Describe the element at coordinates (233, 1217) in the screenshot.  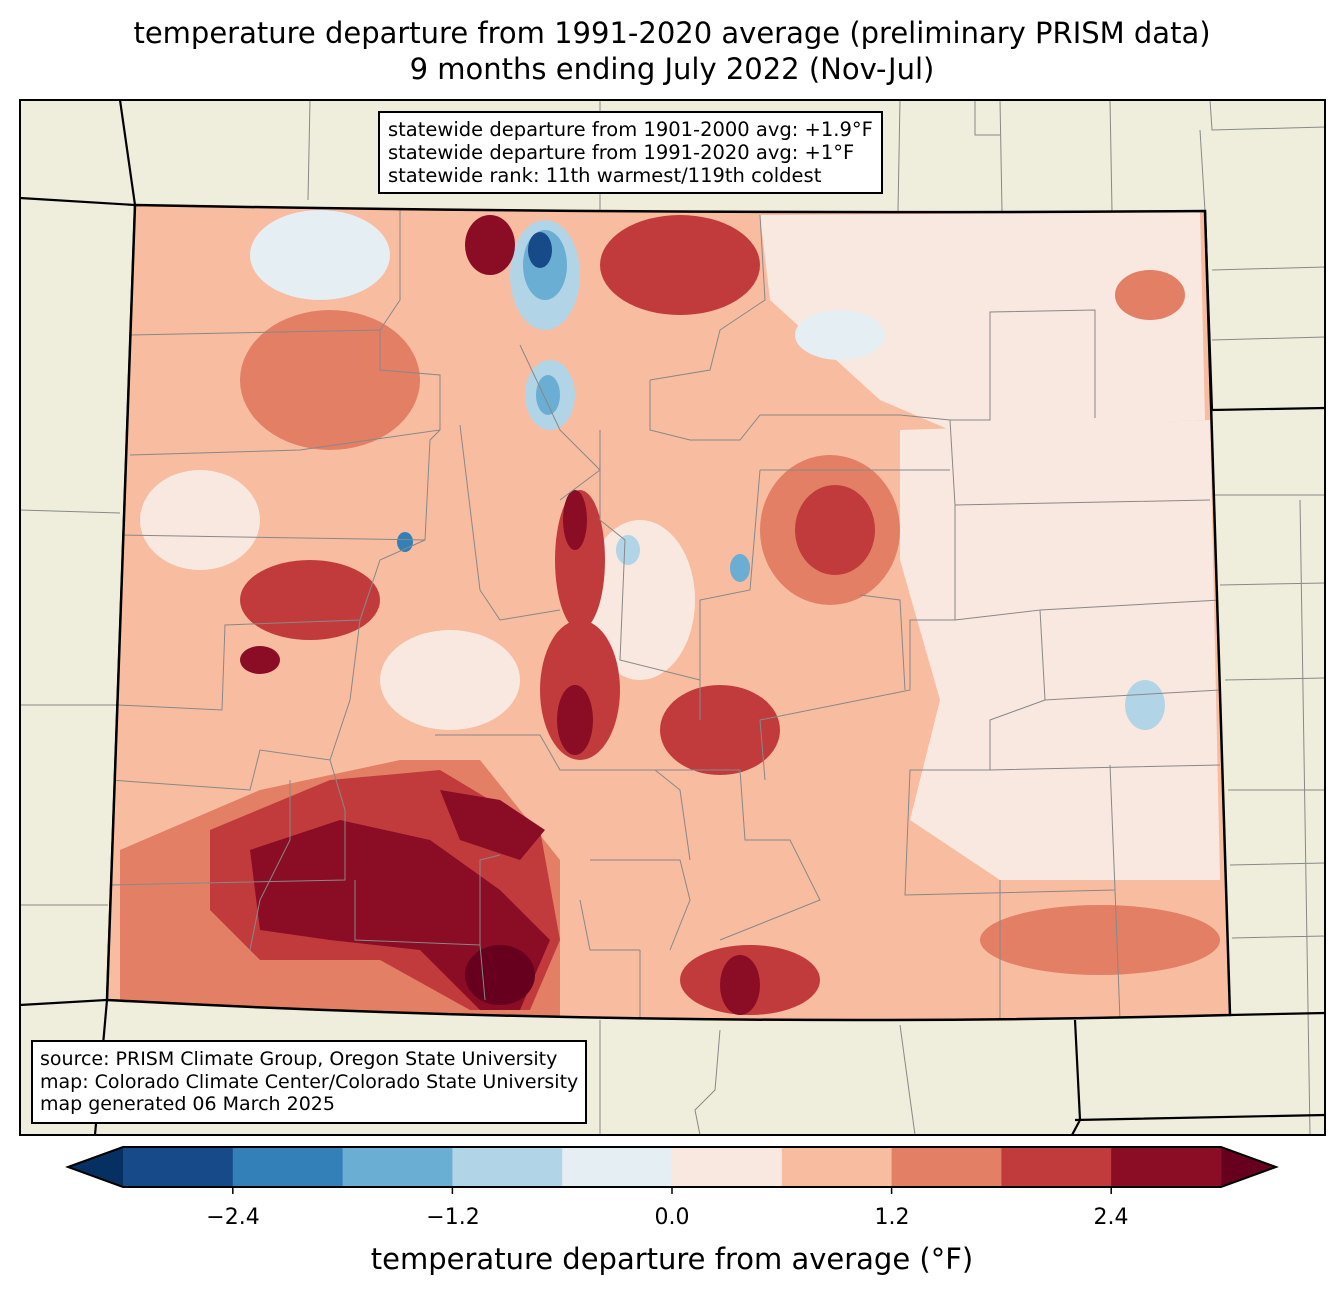
I see `colorbar-tick-label: −2.4` at that location.